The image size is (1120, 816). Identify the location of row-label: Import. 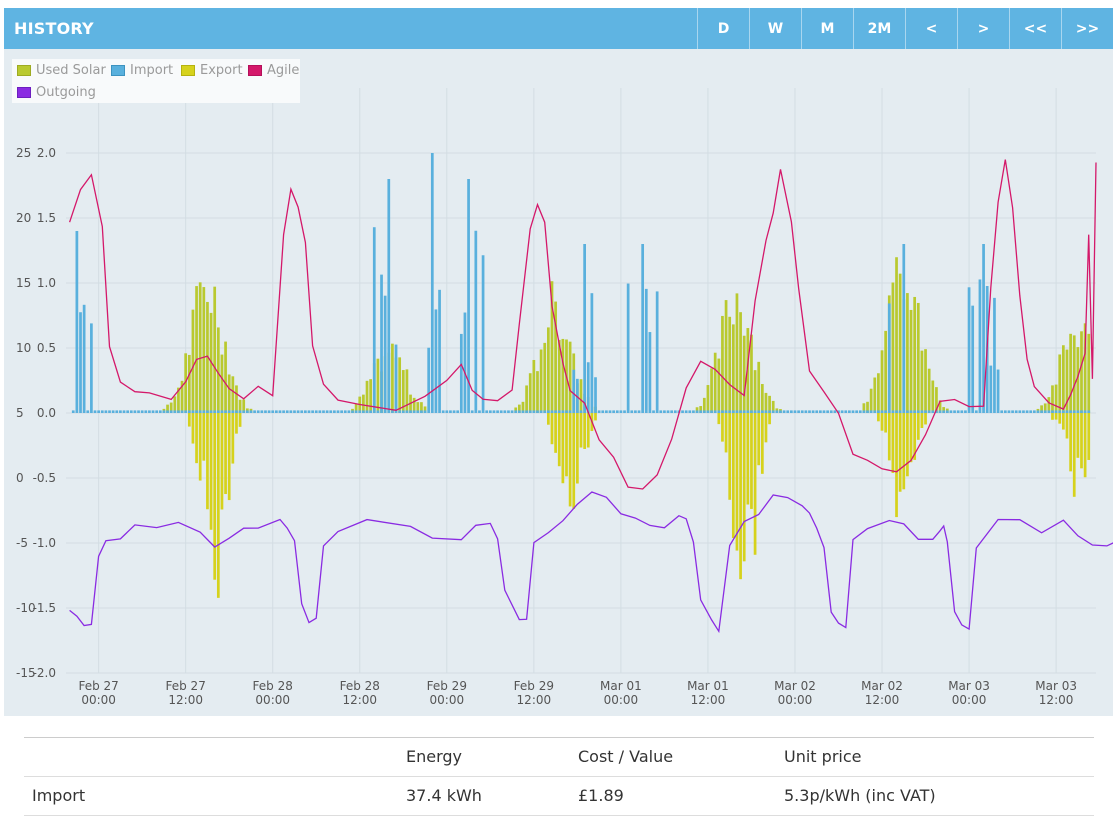
(59, 795).